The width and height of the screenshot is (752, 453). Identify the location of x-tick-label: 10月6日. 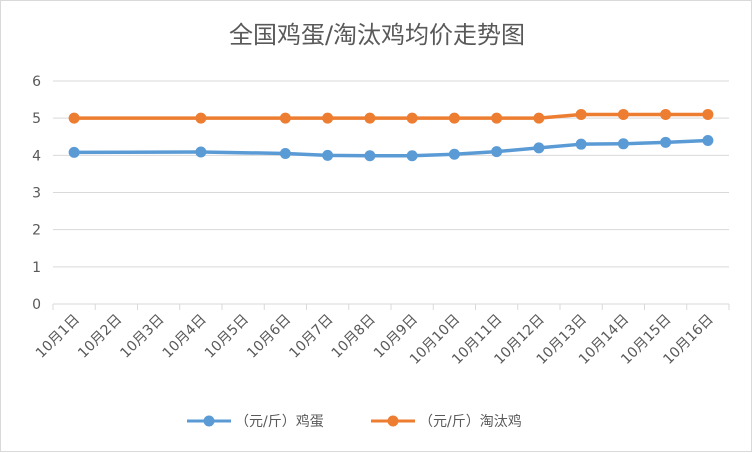
(269, 337).